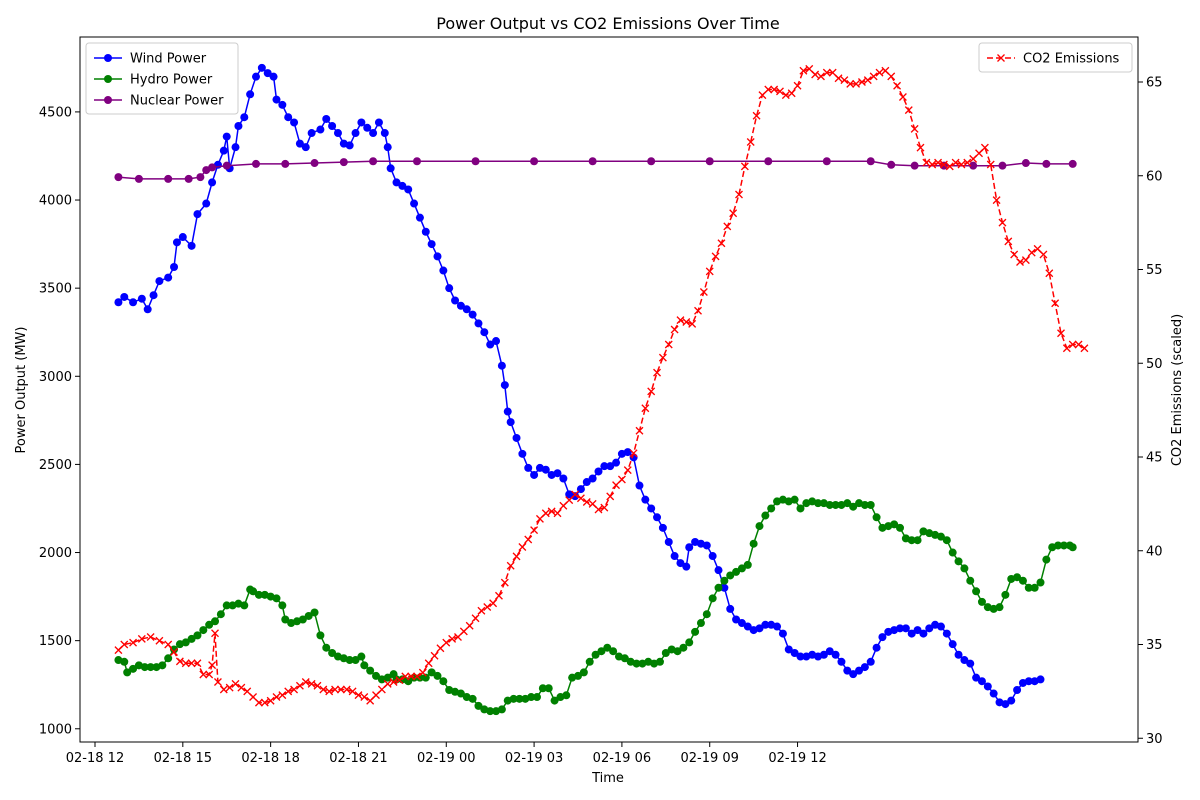 This screenshot has width=1200, height=800. Describe the element at coordinates (55, 289) in the screenshot. I see `y-left-tick-label: 3500` at that location.